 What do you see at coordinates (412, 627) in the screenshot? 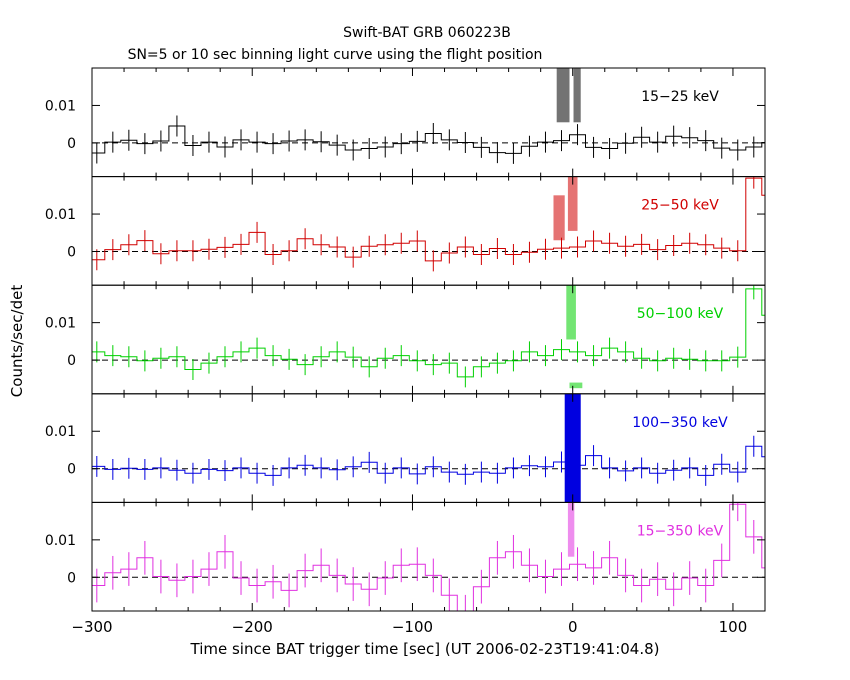
I see `x-tick-label: −100` at bounding box center [412, 627].